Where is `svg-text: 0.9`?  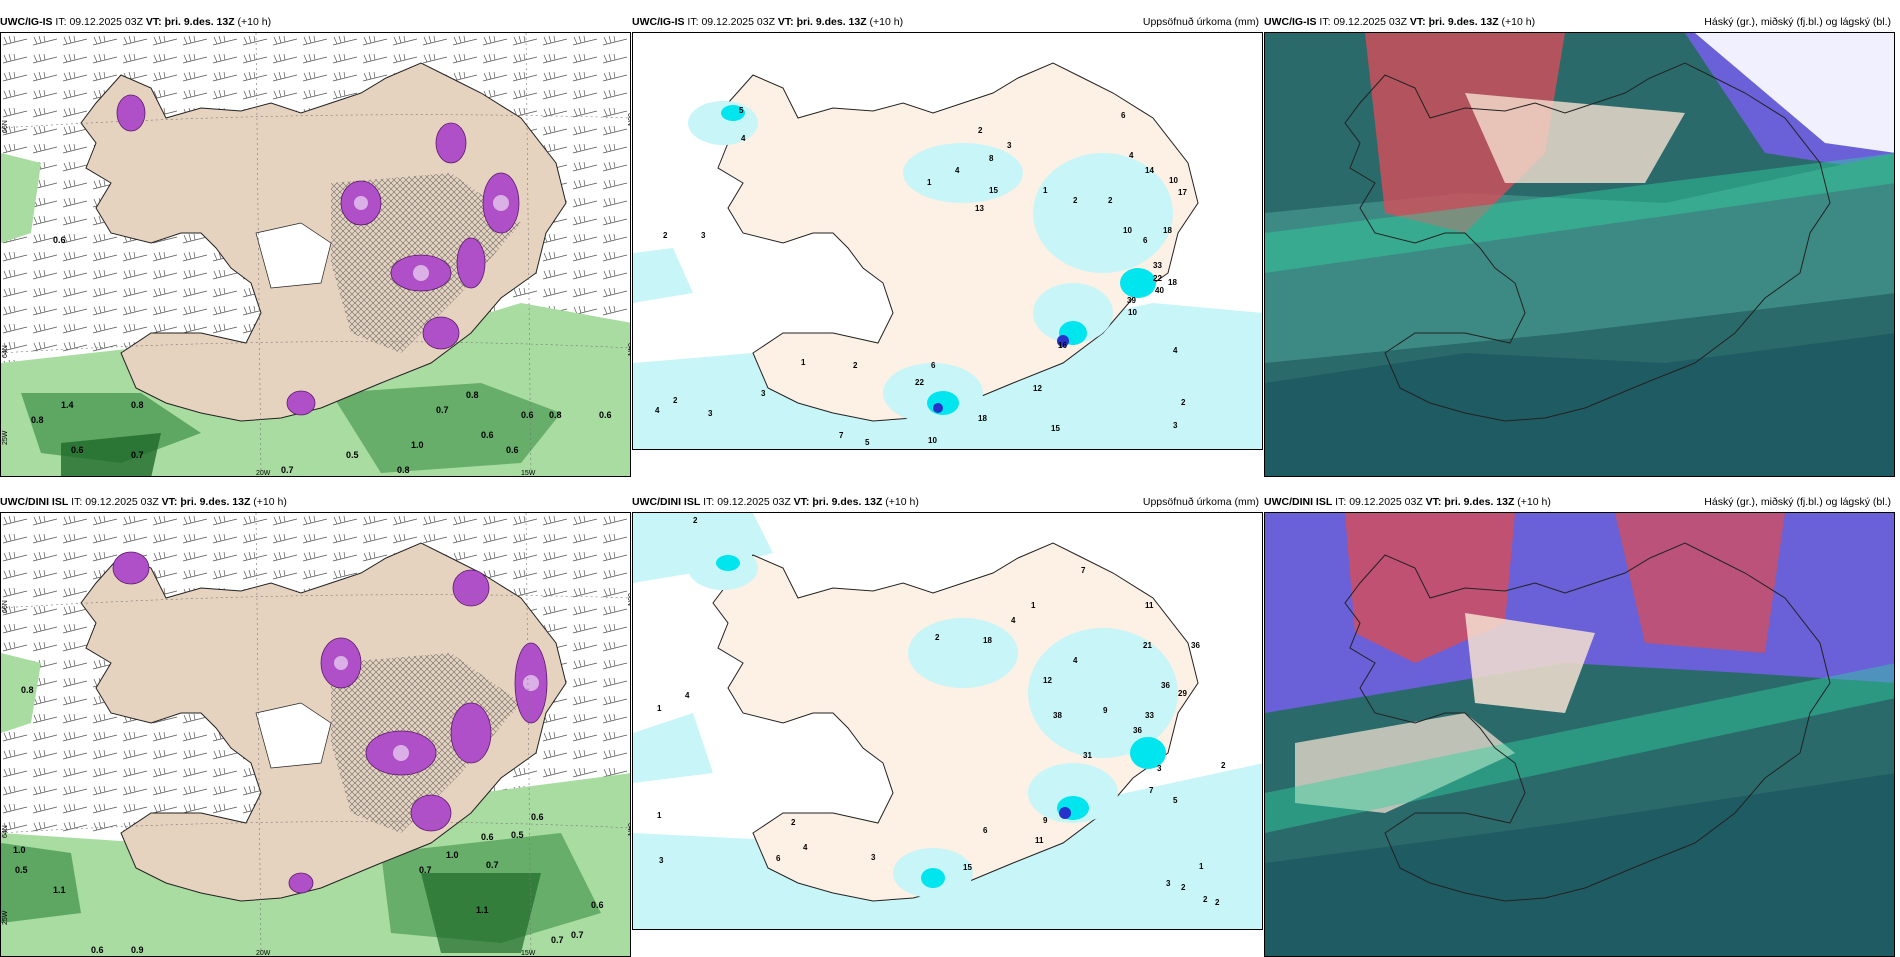 svg-text: 0.9 is located at coordinates (137, 950).